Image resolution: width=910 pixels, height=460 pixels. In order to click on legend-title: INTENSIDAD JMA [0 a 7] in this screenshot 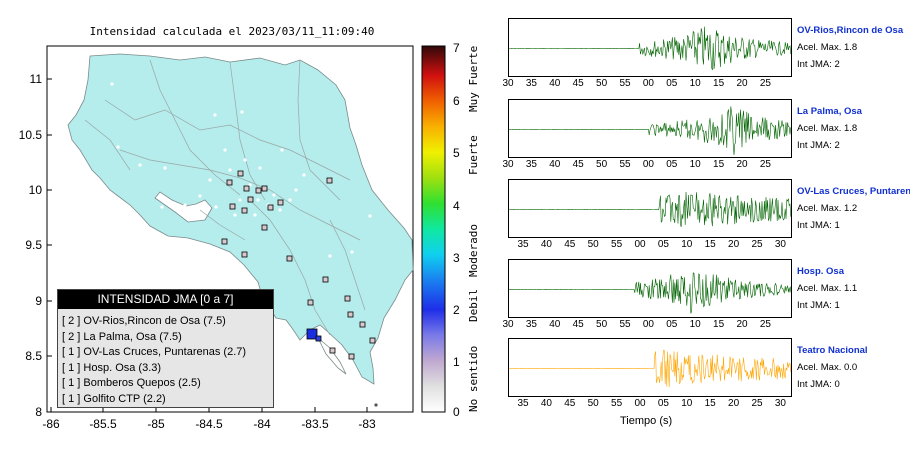, I will do `click(165, 299)`.